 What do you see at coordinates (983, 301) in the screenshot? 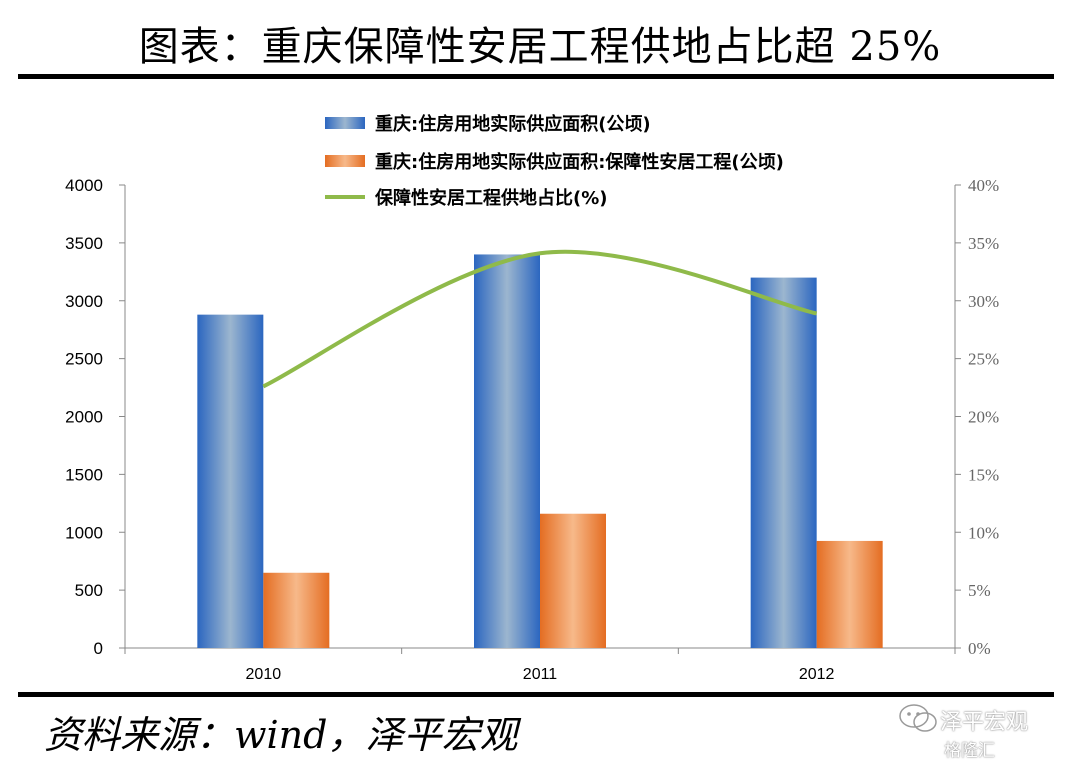
I see `y-right-tick-label: 30%` at bounding box center [983, 301].